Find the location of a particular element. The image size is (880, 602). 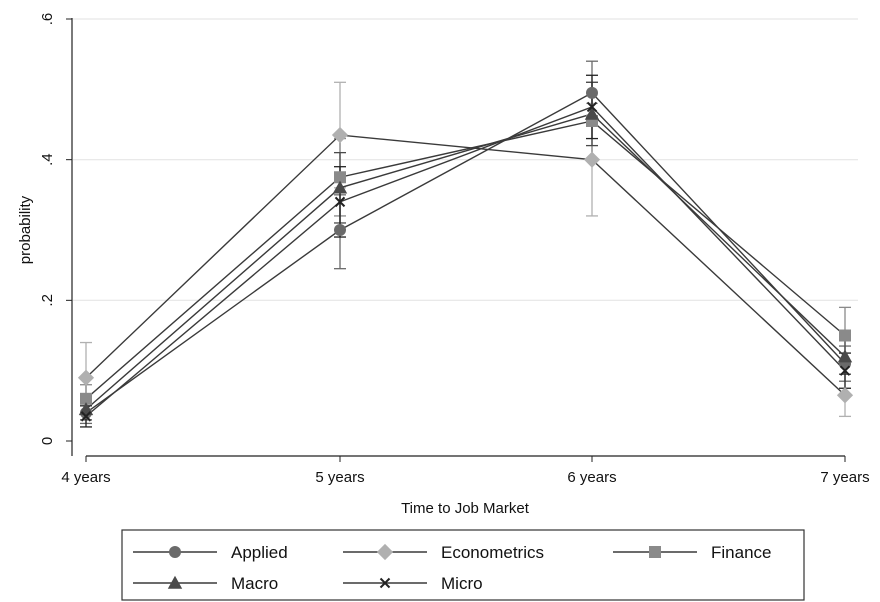

x-tick-label: 4 years is located at coordinates (85, 477).